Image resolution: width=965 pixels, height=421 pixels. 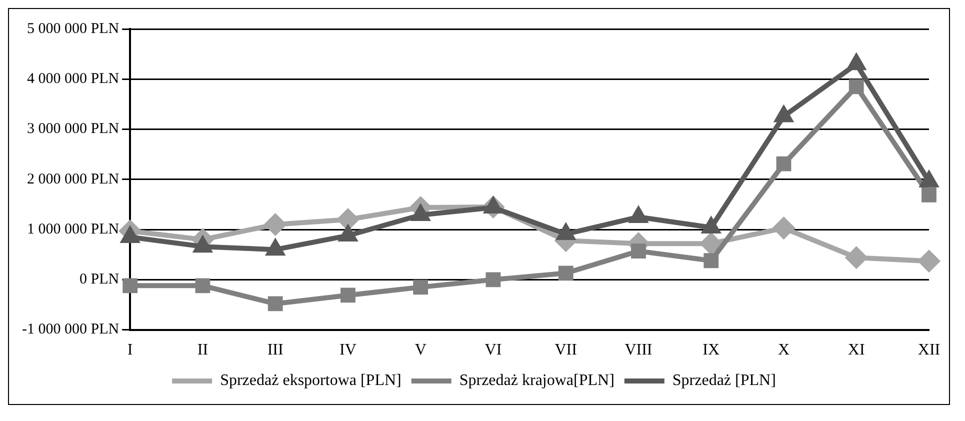 What do you see at coordinates (202, 350) in the screenshot?
I see `x-tick-label: II` at bounding box center [202, 350].